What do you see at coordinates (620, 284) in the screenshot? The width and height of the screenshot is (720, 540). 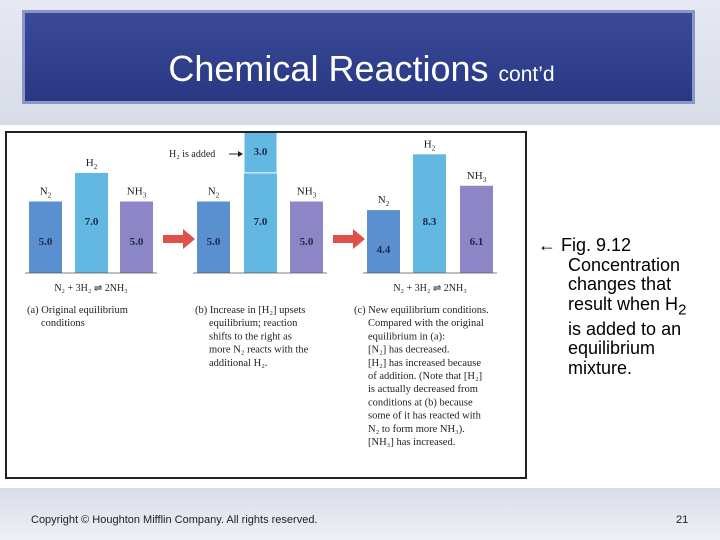 I see `caption-line: changes that` at bounding box center [620, 284].